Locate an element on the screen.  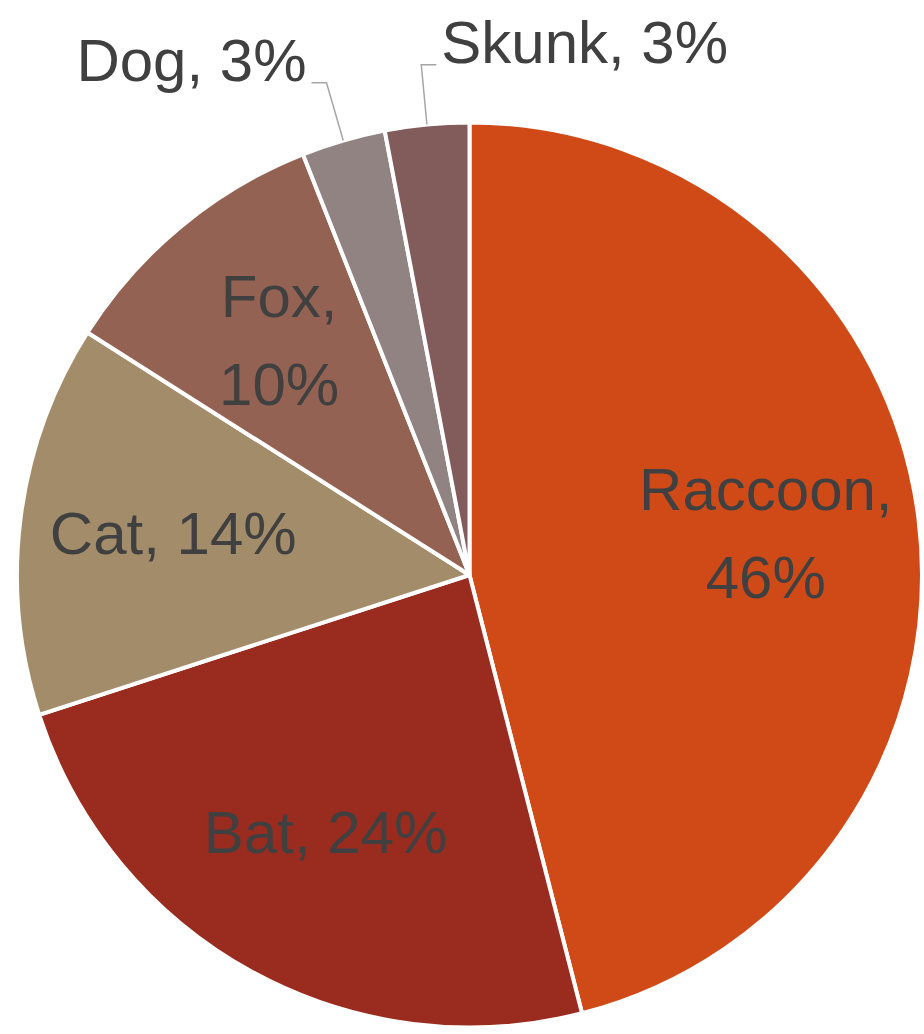
slice-label: Bat, 24% is located at coordinates (325, 833).